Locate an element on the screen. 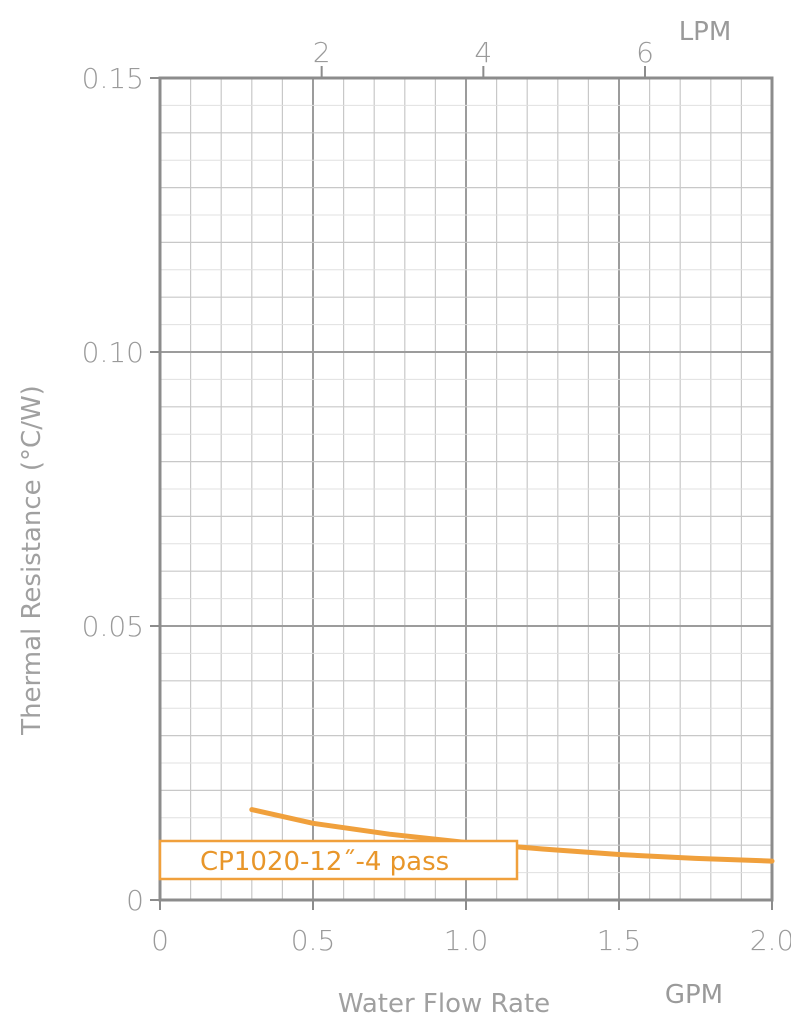  y-tick-label: 0.10 is located at coordinates (113, 352).